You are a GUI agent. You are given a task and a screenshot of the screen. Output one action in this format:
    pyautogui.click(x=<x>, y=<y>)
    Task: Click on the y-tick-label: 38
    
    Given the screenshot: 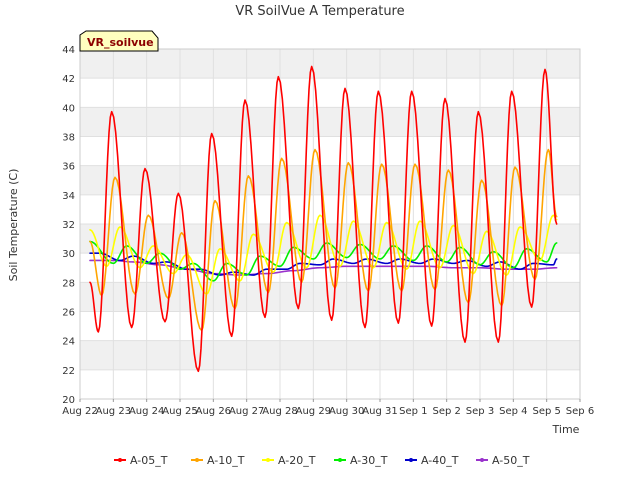 What is the action you would take?
    pyautogui.click(x=68, y=138)
    